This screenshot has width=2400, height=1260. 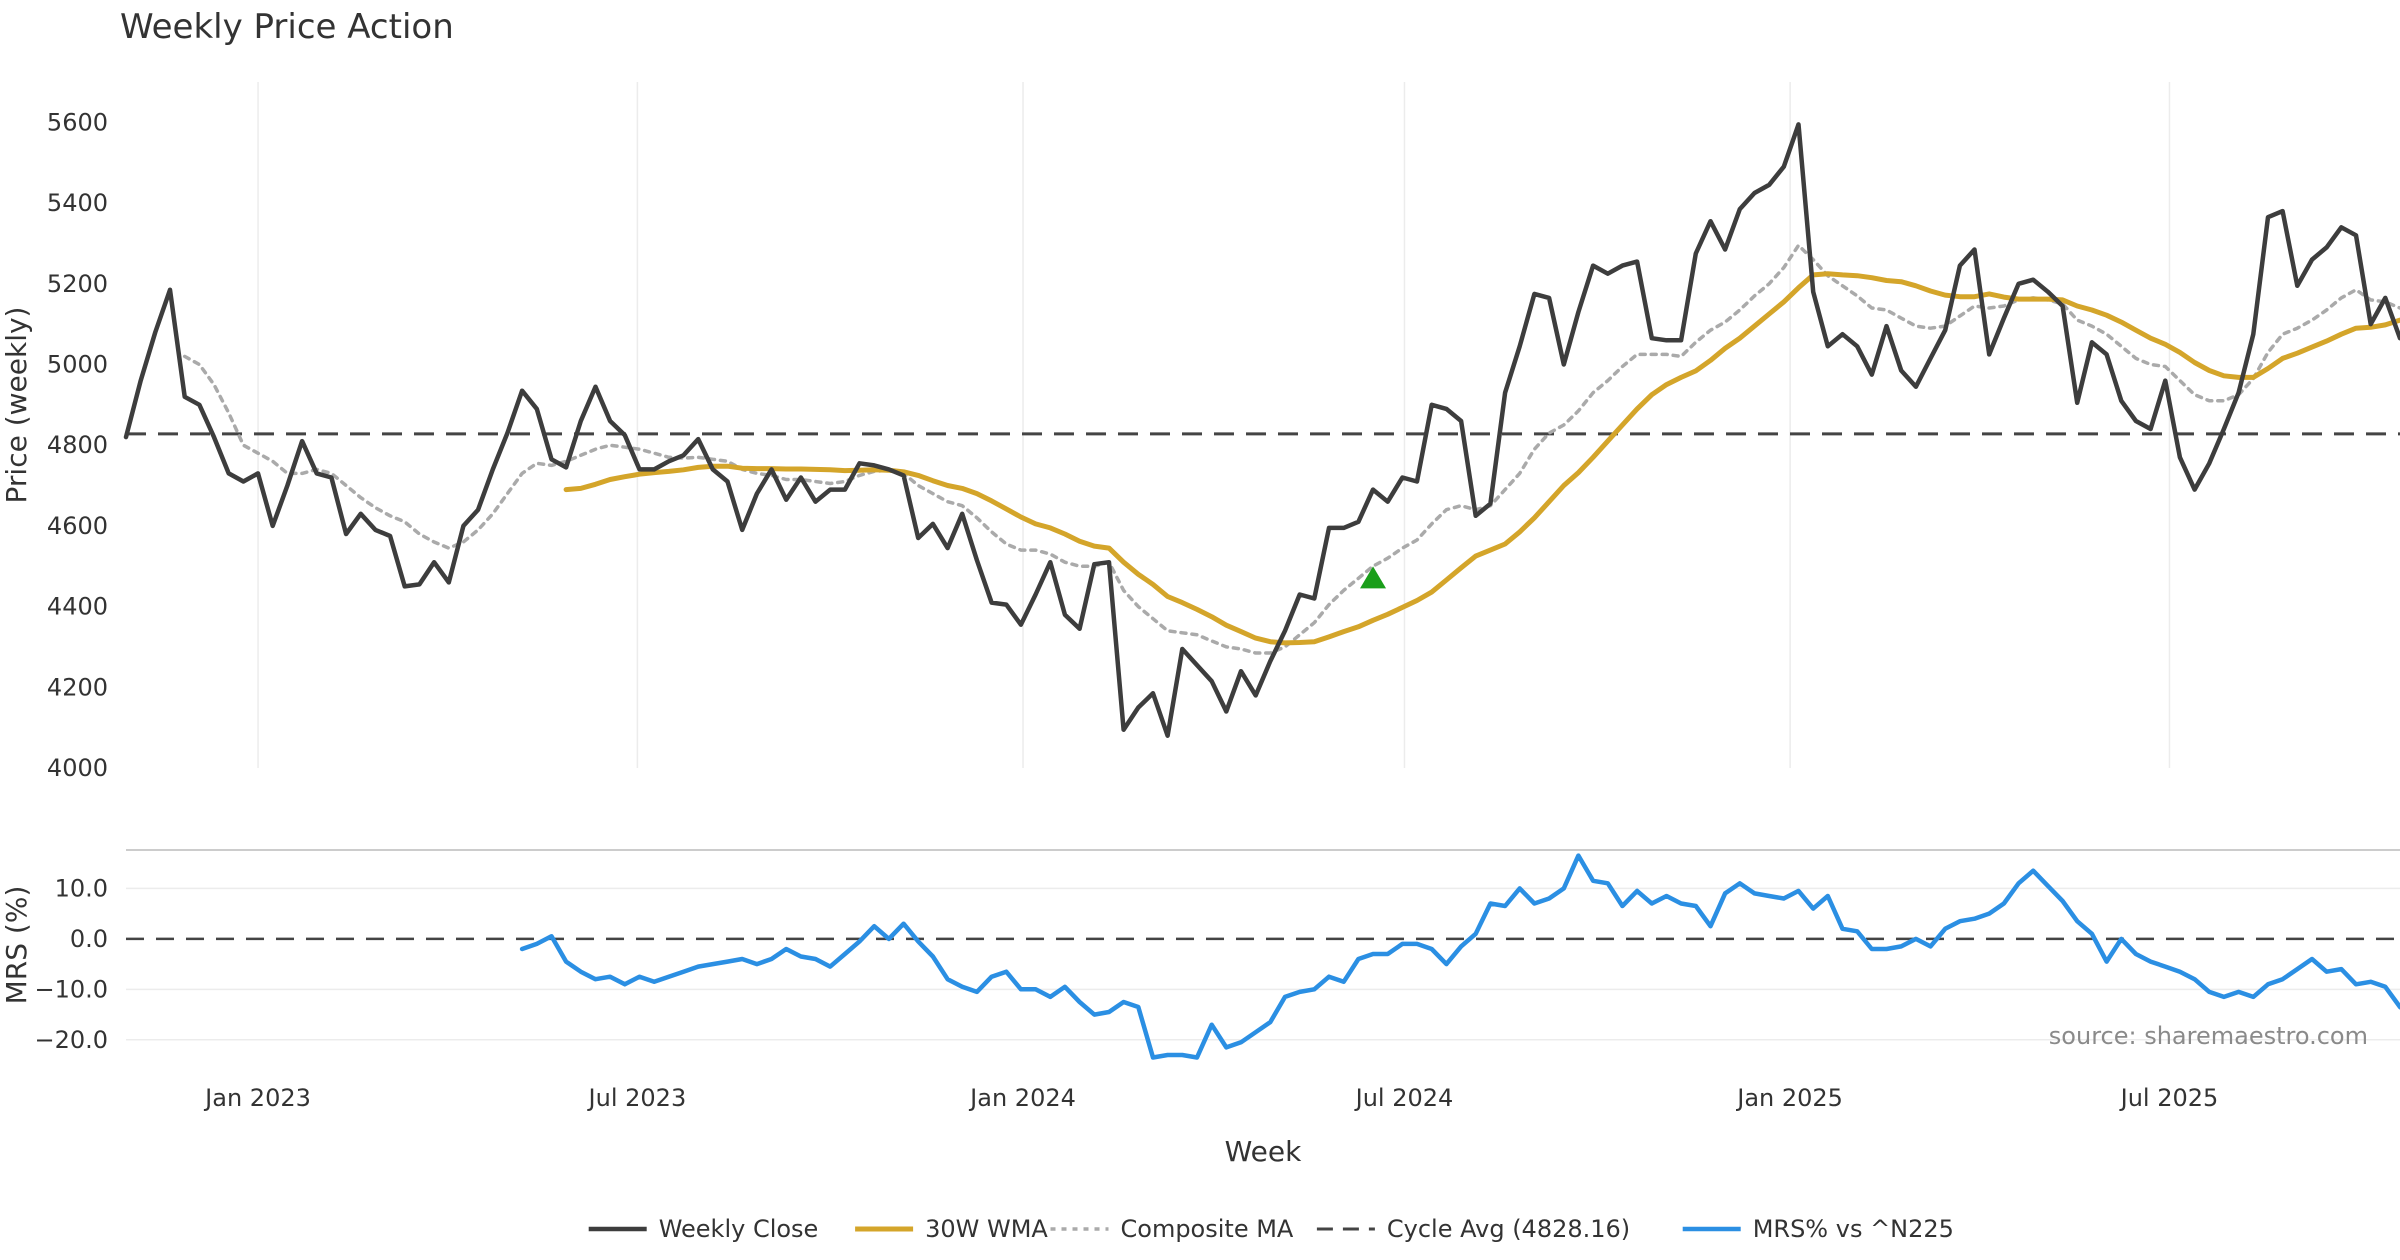 What do you see at coordinates (77, 768) in the screenshot?
I see `price-y-tick-label: 4000` at bounding box center [77, 768].